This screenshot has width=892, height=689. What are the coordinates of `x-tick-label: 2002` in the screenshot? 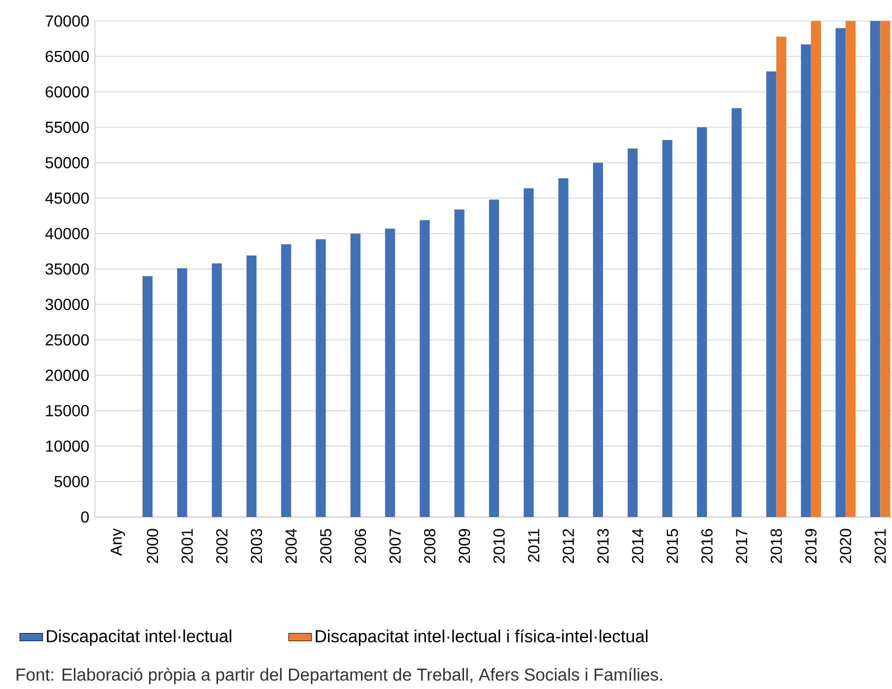 It's located at (222, 546).